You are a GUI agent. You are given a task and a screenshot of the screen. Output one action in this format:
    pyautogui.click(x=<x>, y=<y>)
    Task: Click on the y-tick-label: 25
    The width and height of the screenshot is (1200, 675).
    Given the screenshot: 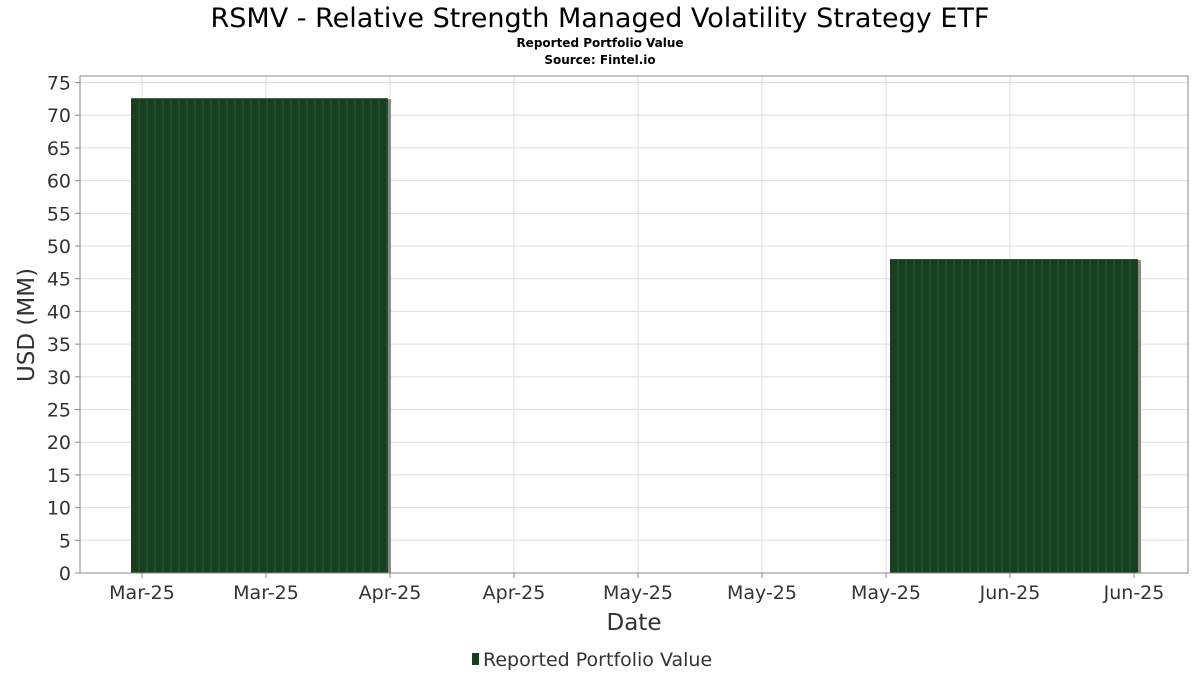 What is the action you would take?
    pyautogui.click(x=59, y=411)
    